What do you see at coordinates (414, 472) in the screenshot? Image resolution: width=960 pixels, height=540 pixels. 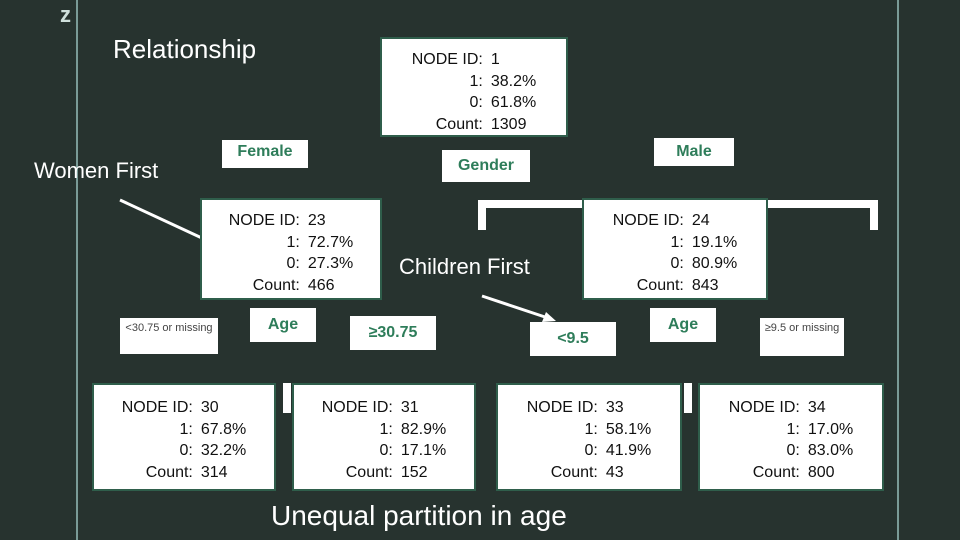 I see `node-31-count-value: 152` at bounding box center [414, 472].